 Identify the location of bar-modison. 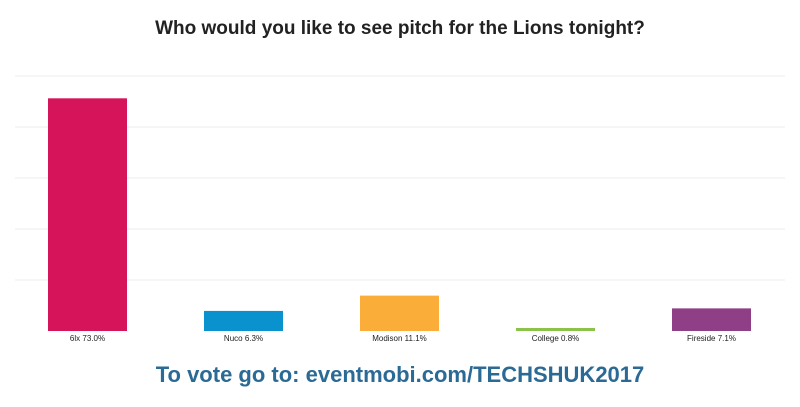
(399, 313).